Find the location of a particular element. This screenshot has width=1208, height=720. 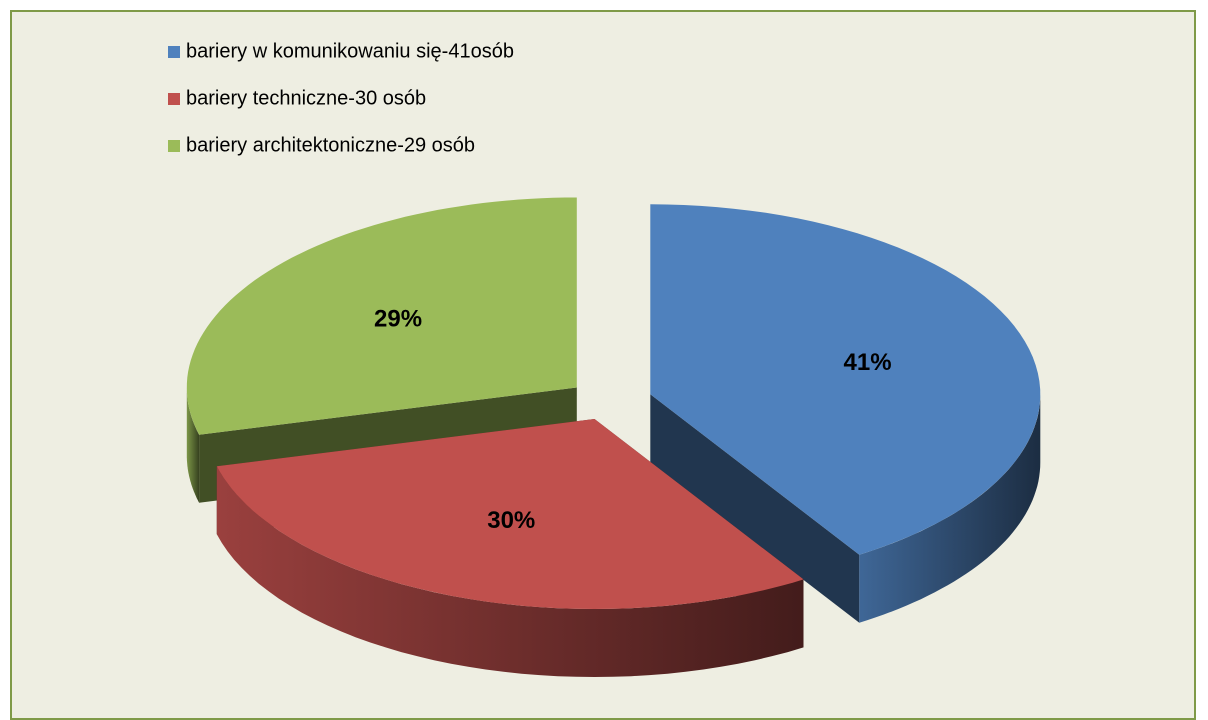

legend-label: bariery w komunikowaniu się-41osób is located at coordinates (350, 51).